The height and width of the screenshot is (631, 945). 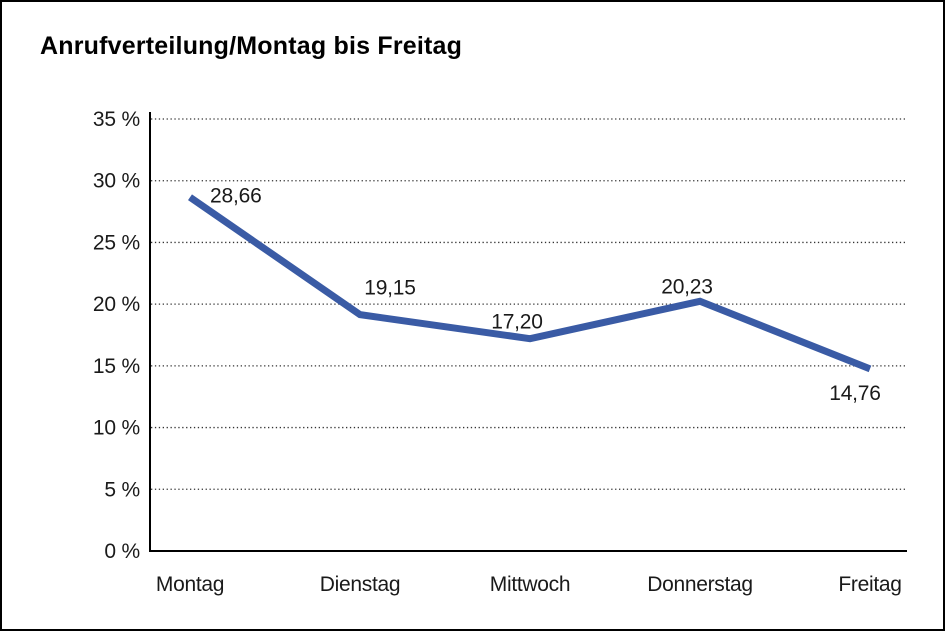 I want to click on y-tick-label: 5 %, so click(x=122, y=489).